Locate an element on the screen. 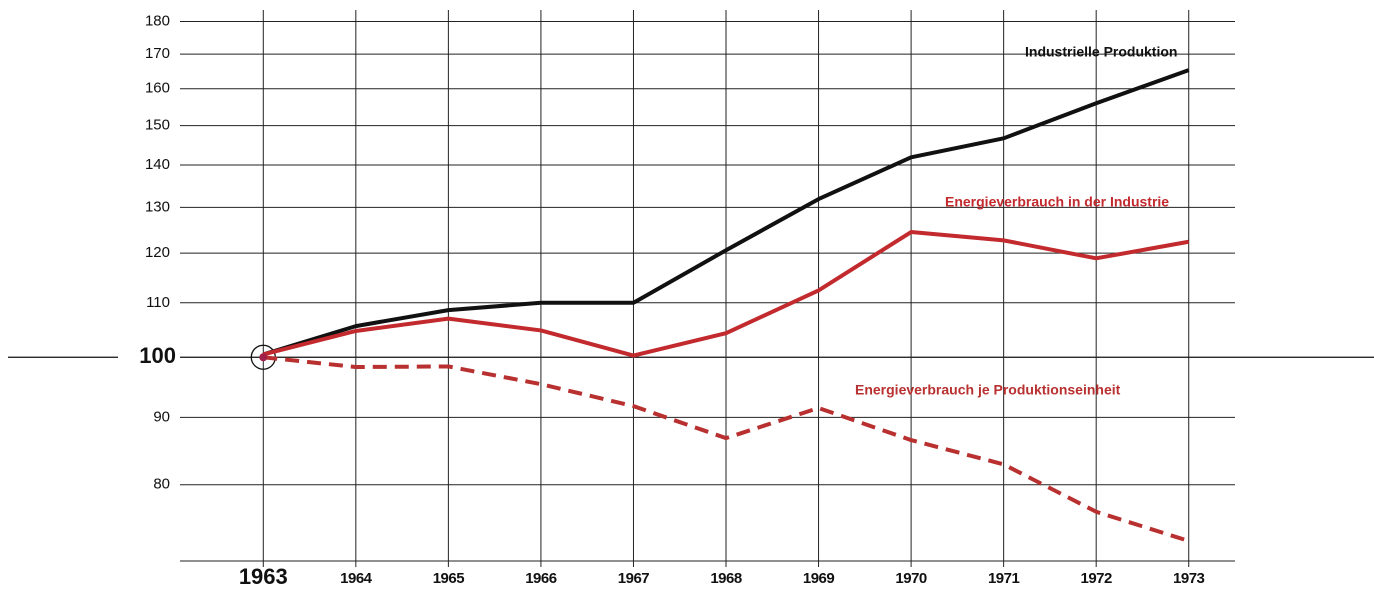  y-tick-label: 170 is located at coordinates (157, 53).